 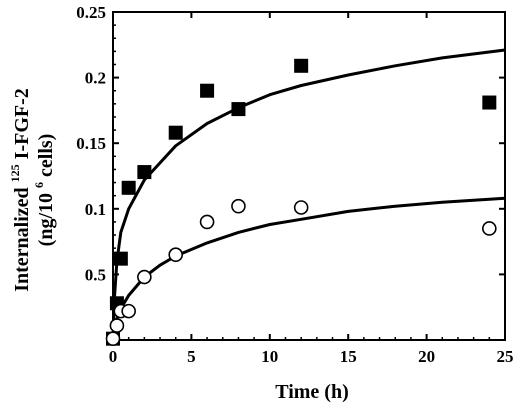 I want to click on y-axis-title-line2-prefix: (ng/10, so click(x=46, y=217).